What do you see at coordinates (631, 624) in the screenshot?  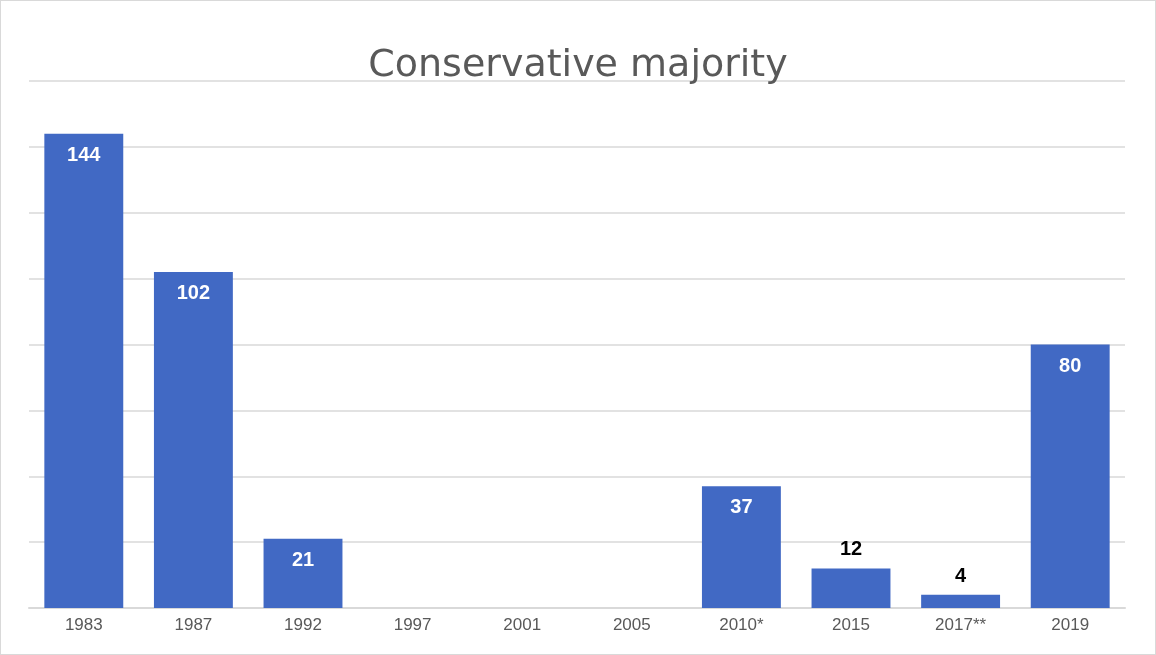 I see `x-tick-label: 2005` at bounding box center [631, 624].